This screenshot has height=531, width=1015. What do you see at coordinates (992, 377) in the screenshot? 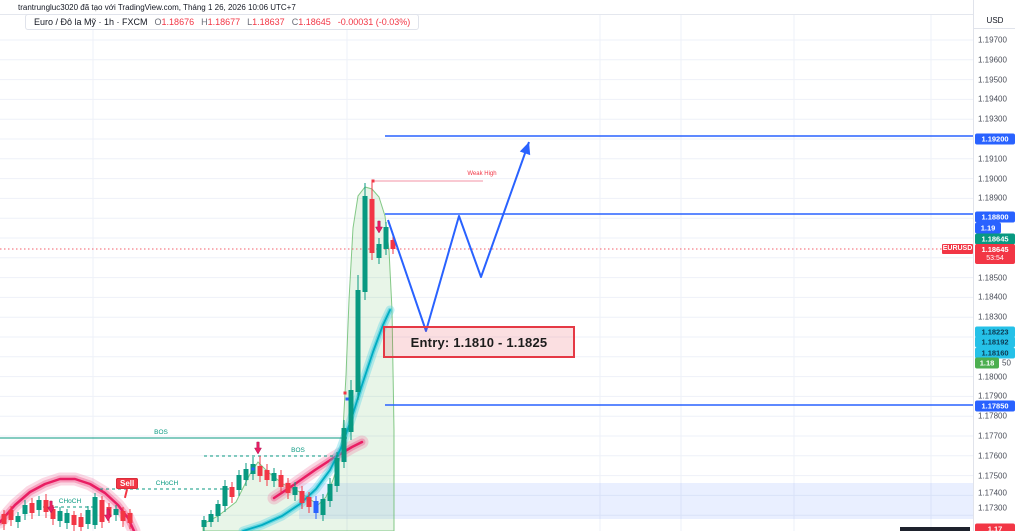
I see `axis-tick: 1.18000` at bounding box center [992, 377].